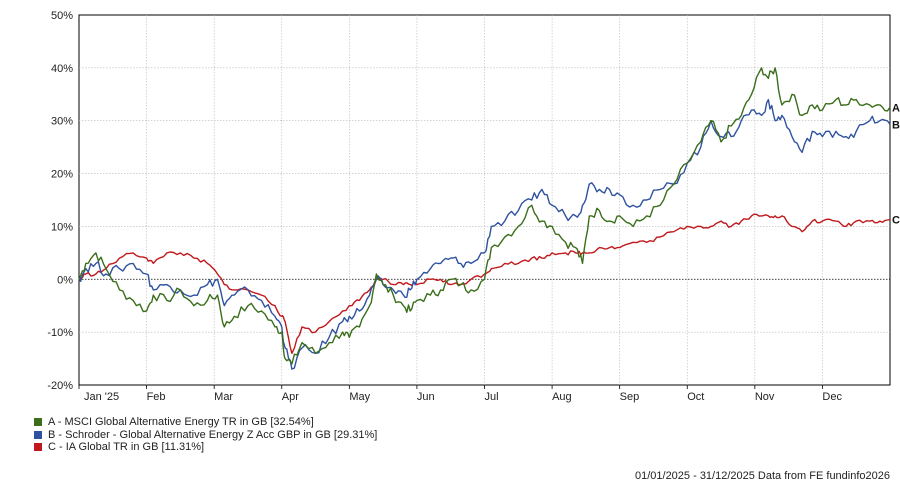 The width and height of the screenshot is (900, 484). I want to click on y-tick-label: 10%, so click(62, 227).